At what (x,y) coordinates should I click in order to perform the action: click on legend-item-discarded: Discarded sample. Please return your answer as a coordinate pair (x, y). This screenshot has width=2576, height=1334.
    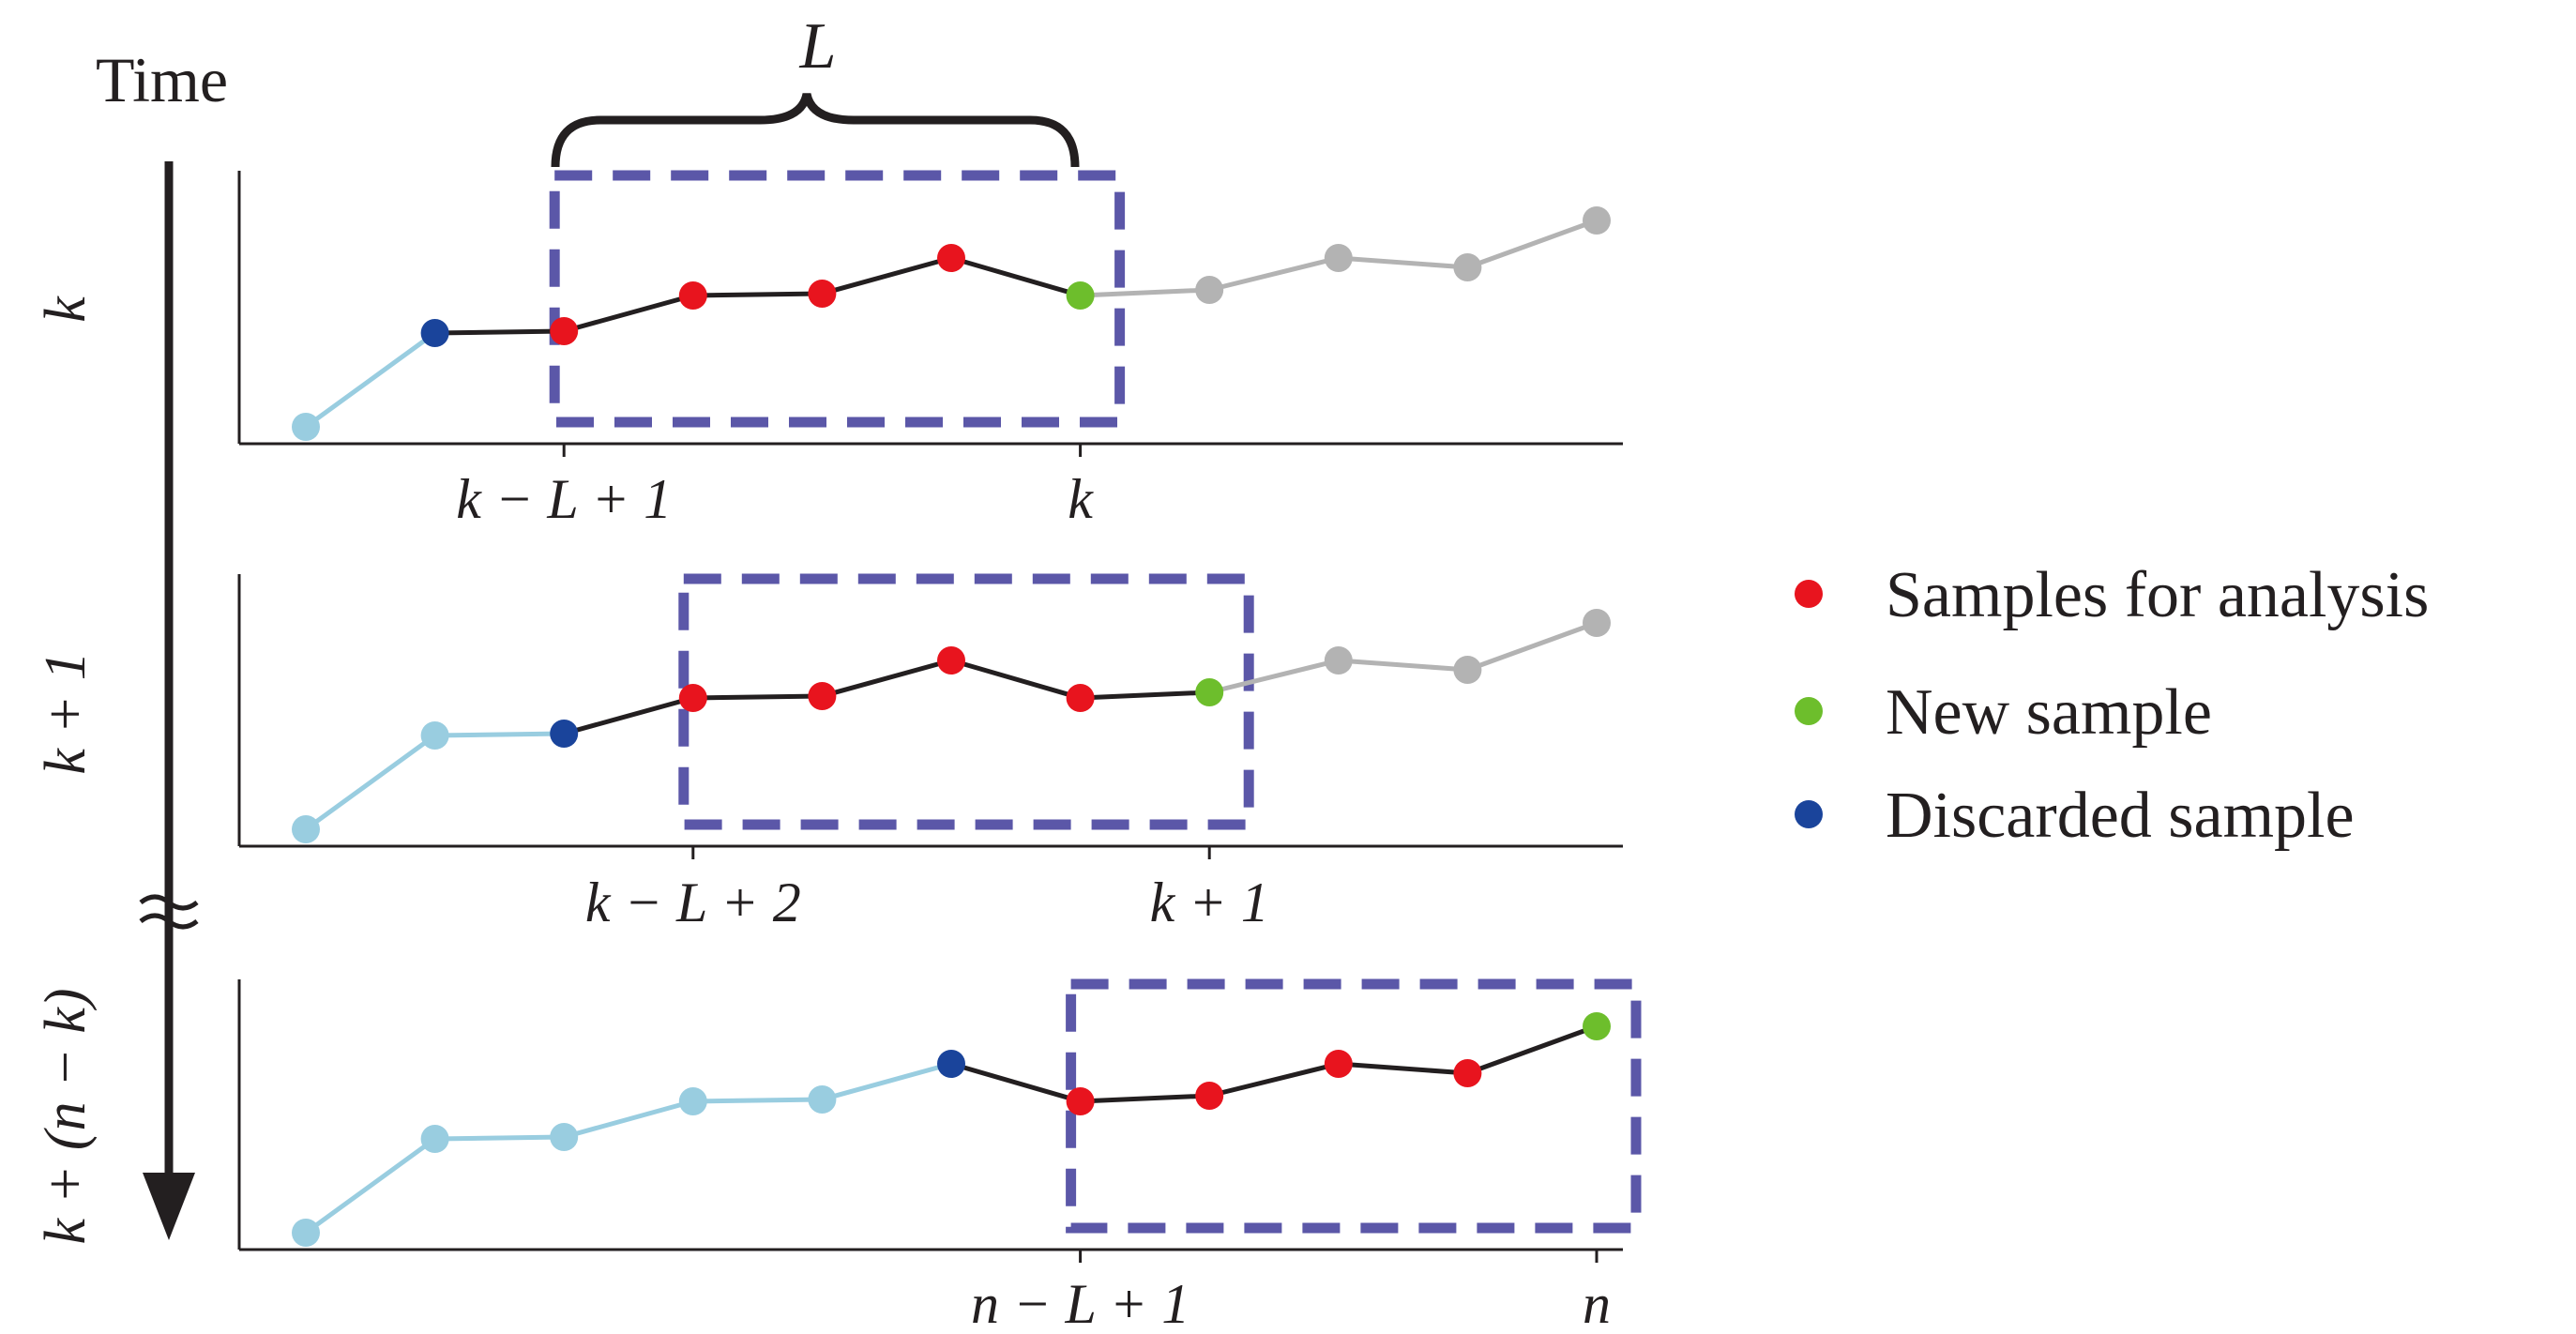
    Looking at the image, I should click on (2075, 816).